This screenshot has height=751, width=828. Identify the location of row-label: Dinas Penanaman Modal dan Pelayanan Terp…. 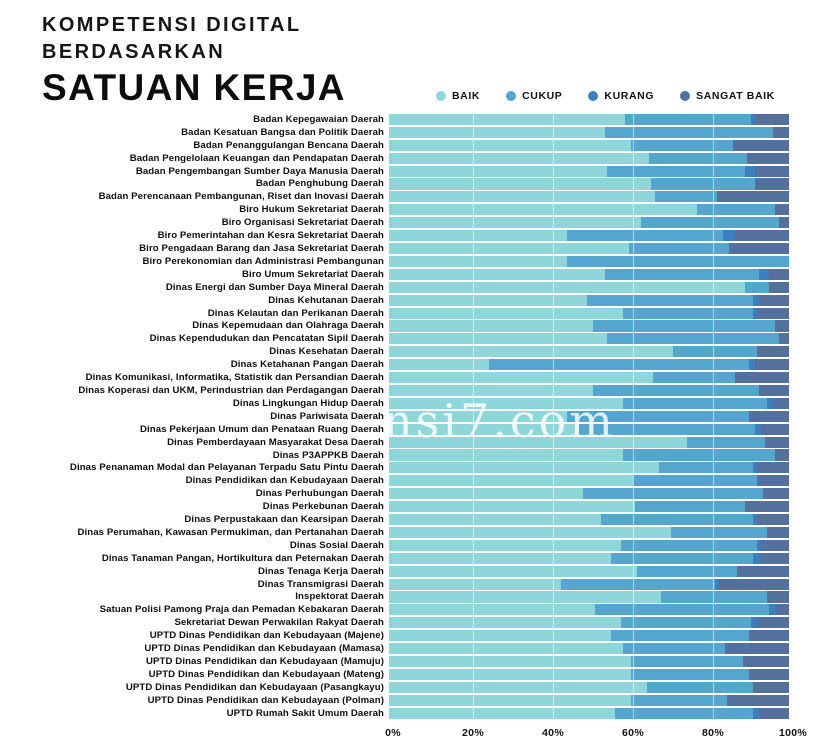
(226, 468).